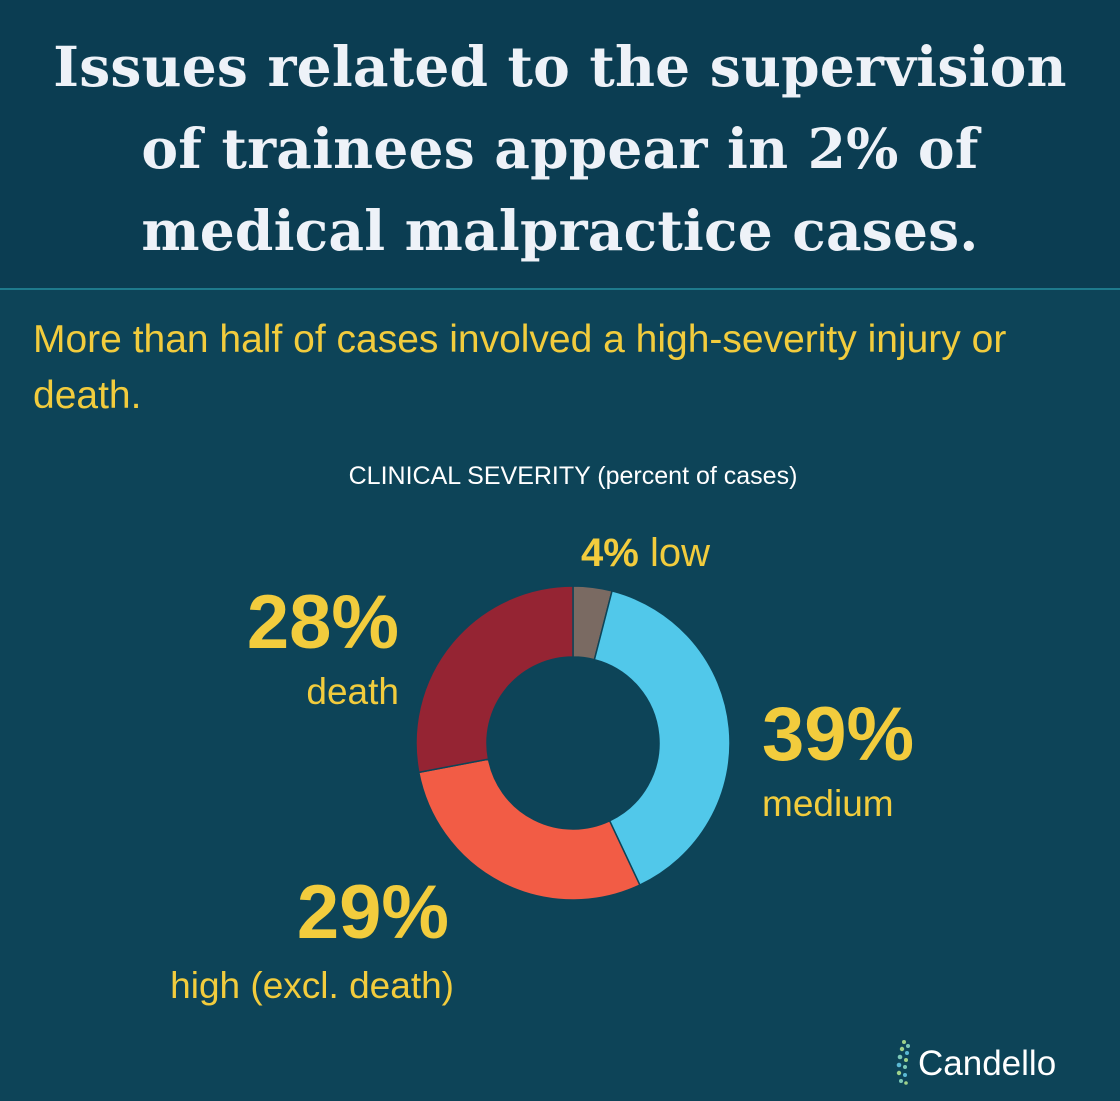 Image resolution: width=1120 pixels, height=1101 pixels. What do you see at coordinates (662, 738) in the screenshot?
I see `donut-slice-medium` at bounding box center [662, 738].